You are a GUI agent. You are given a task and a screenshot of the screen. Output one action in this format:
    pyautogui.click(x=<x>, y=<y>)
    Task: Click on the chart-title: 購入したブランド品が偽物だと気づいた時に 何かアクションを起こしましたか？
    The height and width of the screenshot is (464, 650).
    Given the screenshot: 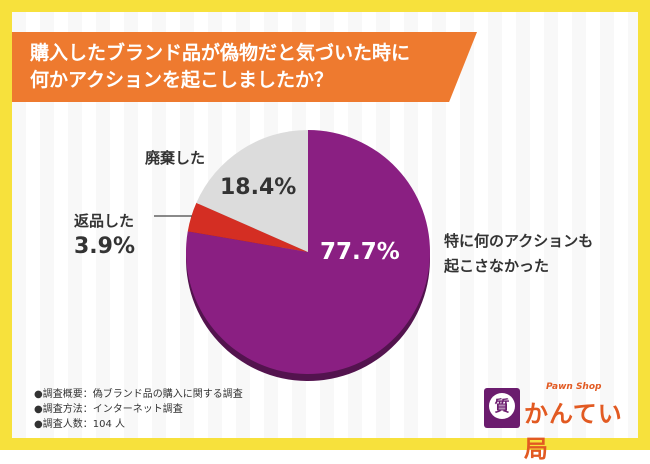 What is the action you would take?
    pyautogui.click(x=245, y=67)
    